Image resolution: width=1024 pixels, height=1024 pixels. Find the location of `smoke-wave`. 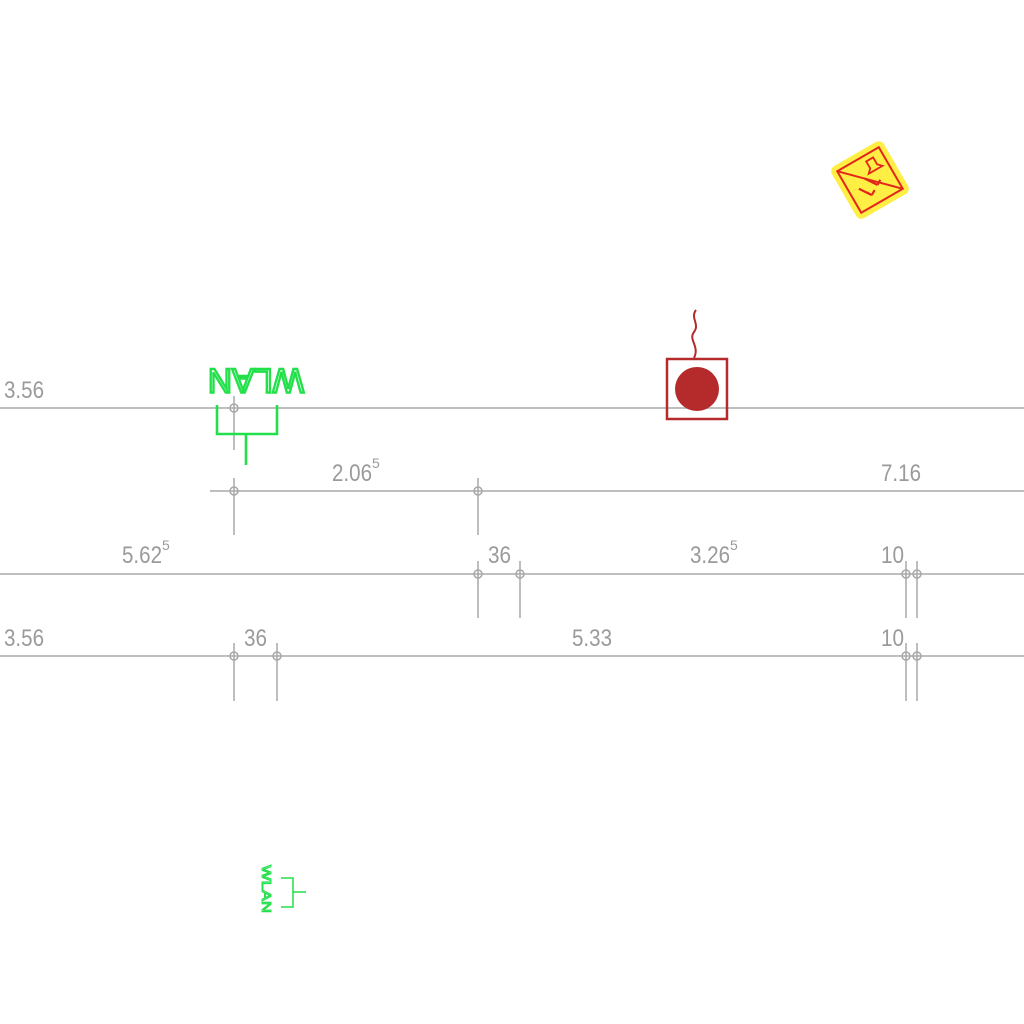

smoke-wave is located at coordinates (694, 334).